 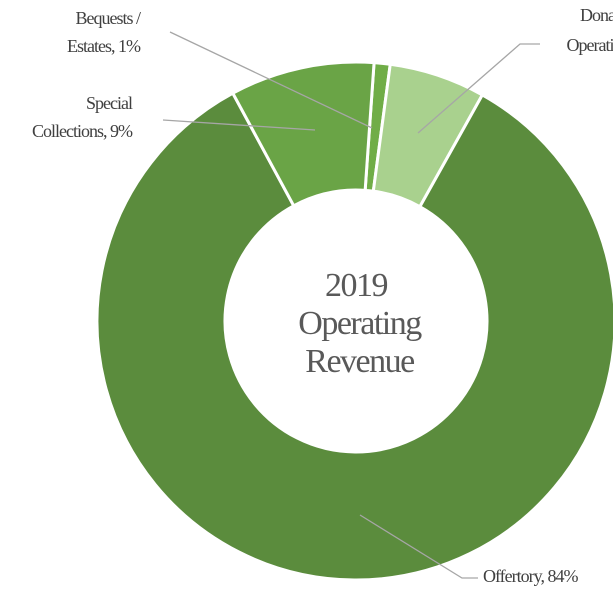 I want to click on label-line: Collections, 9%, so click(x=81, y=131).